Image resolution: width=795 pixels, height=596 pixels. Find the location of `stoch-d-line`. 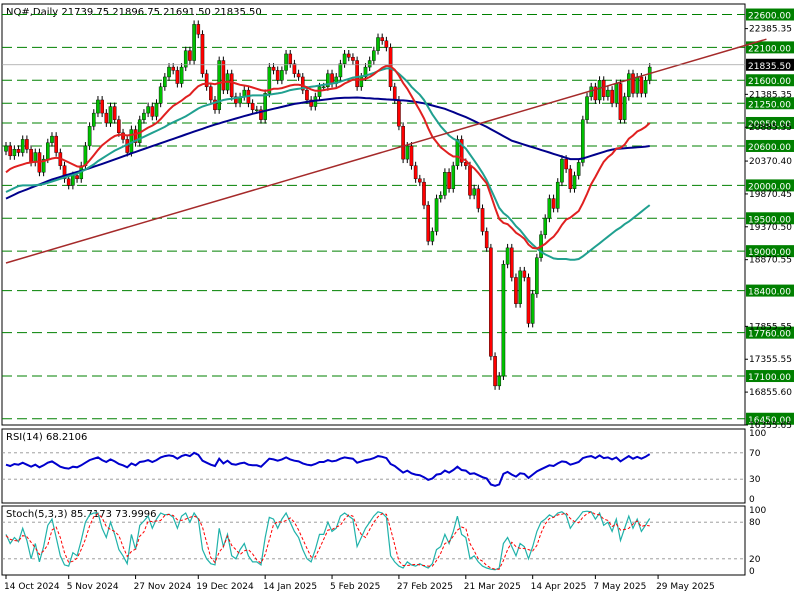

stoch-d-line is located at coordinates (327, 540).